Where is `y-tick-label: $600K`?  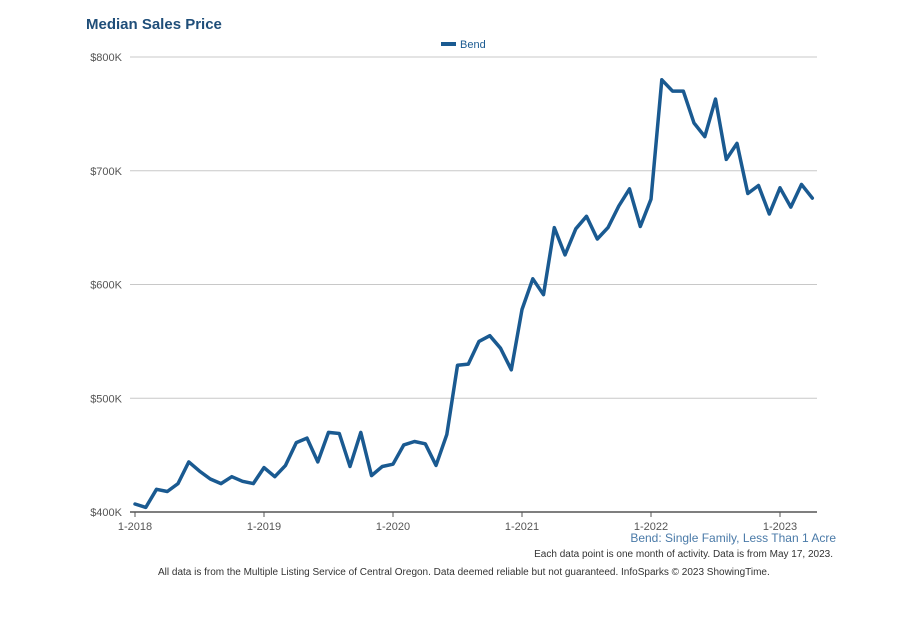 y-tick-label: $600K is located at coordinates (106, 286).